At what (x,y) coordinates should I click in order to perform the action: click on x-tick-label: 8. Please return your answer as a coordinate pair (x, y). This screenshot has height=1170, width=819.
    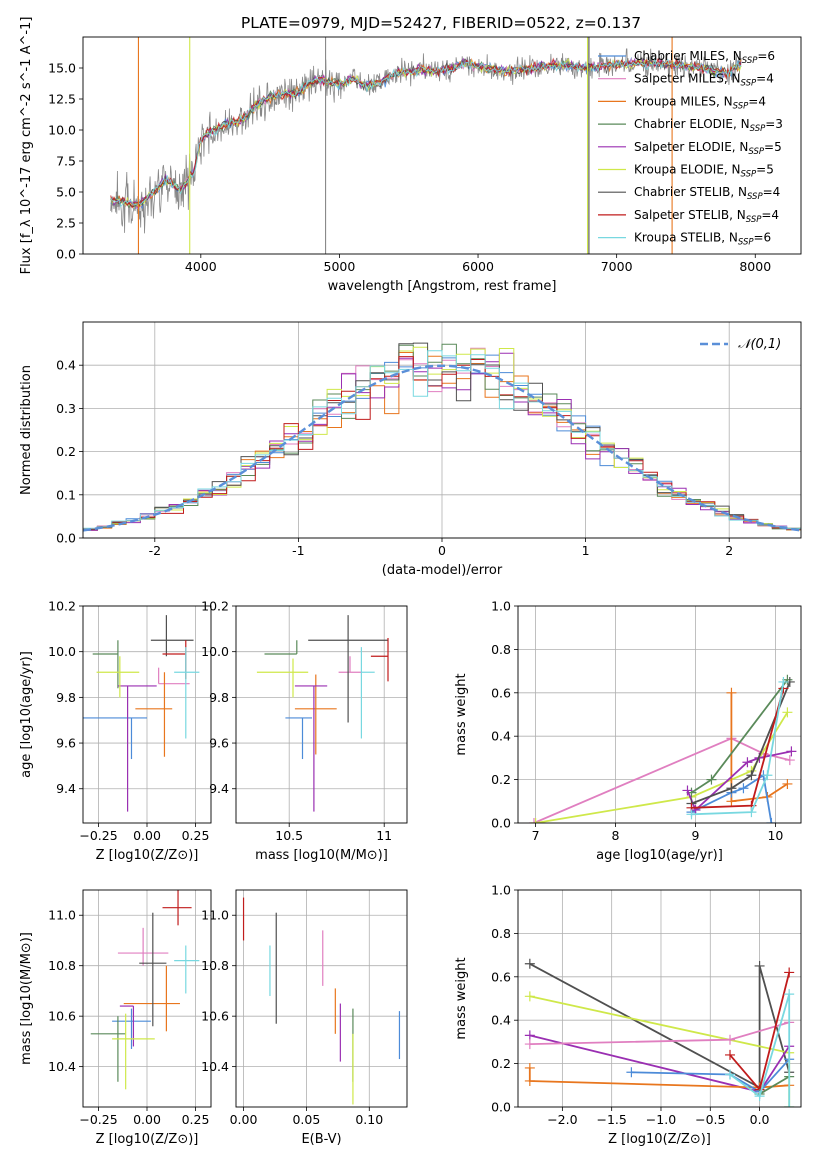
    Looking at the image, I should click on (616, 835).